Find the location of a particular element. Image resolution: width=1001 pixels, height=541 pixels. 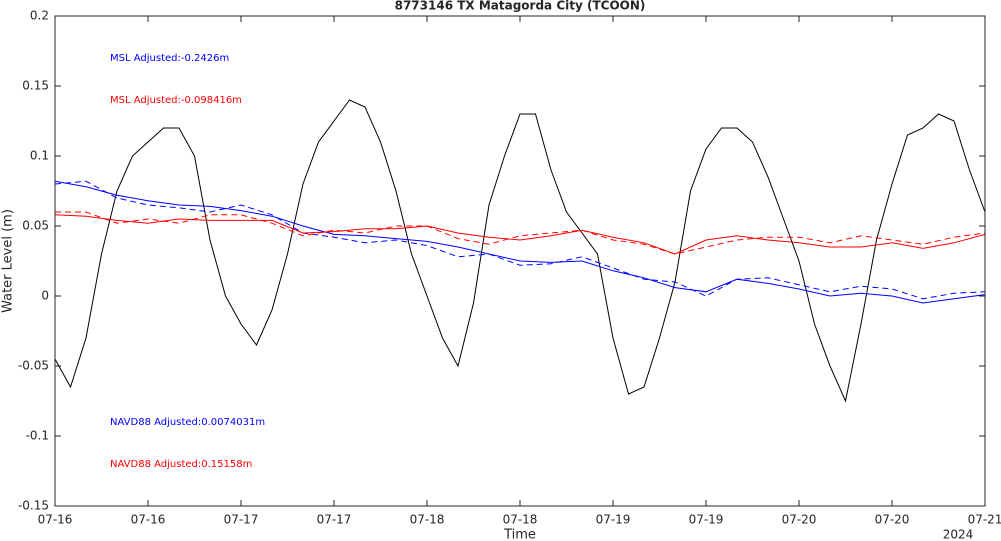

y-tick-label: 0.05 is located at coordinates (35, 226).